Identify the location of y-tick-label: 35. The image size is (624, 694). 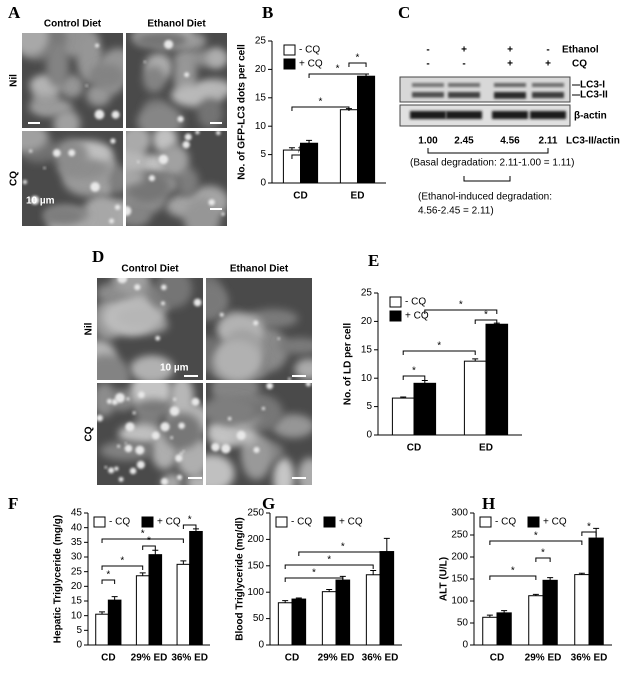
(77, 542).